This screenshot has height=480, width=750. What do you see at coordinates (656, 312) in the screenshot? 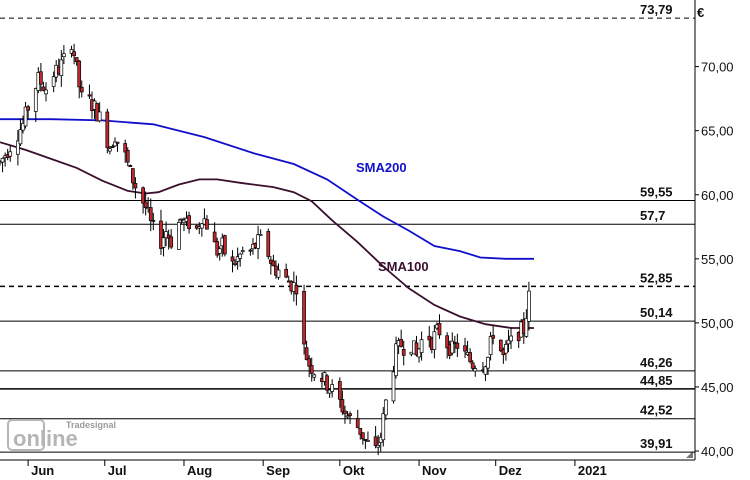
I see `level-label: 50,14` at bounding box center [656, 312].